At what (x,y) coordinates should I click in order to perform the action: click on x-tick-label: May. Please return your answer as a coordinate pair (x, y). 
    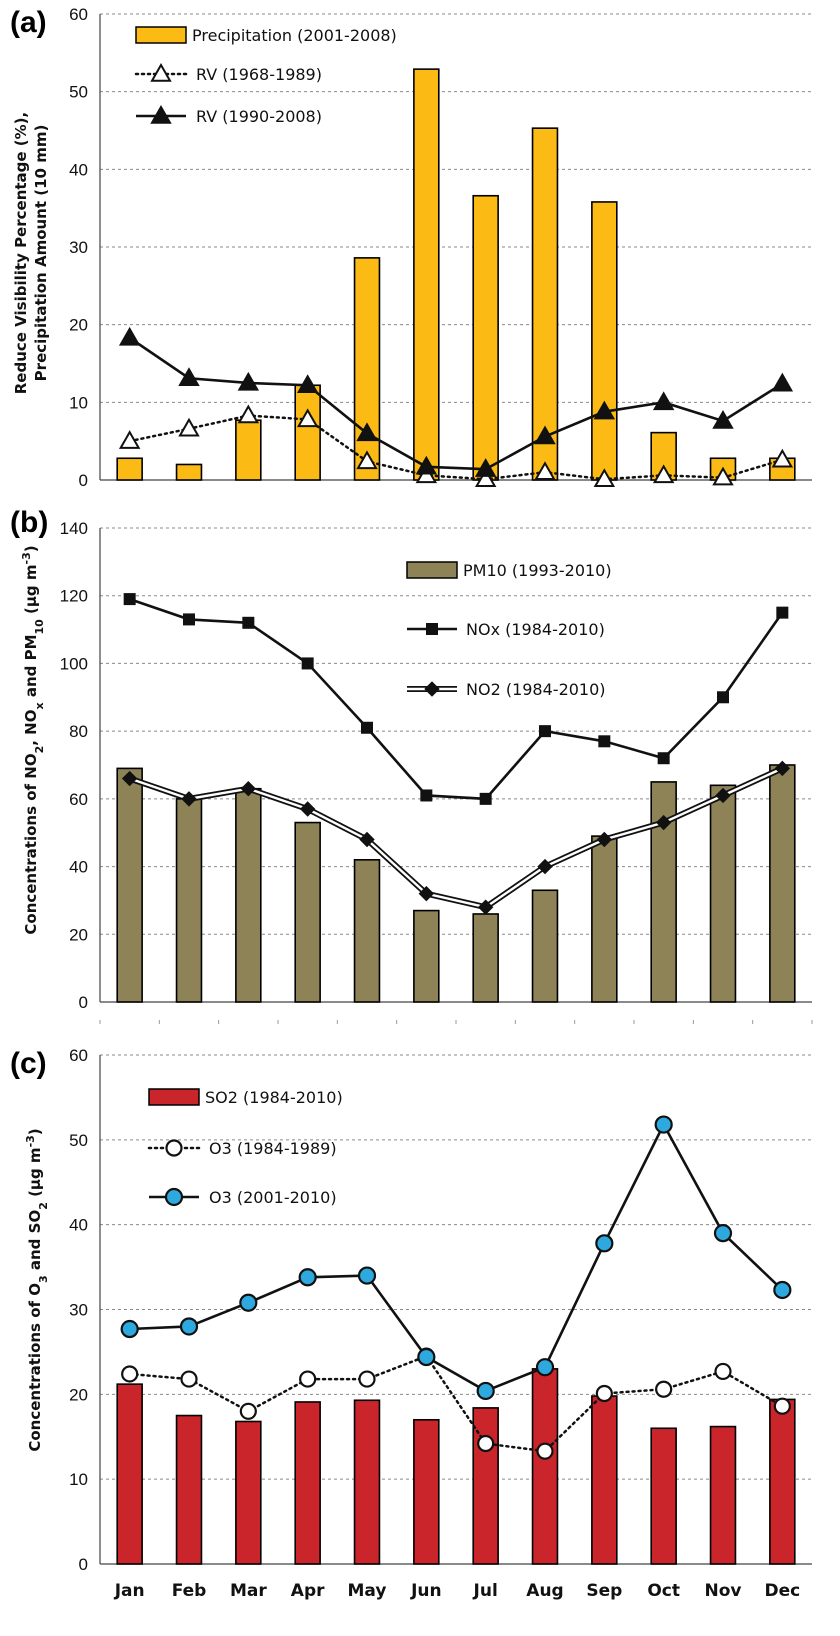
    Looking at the image, I should click on (367, 1591).